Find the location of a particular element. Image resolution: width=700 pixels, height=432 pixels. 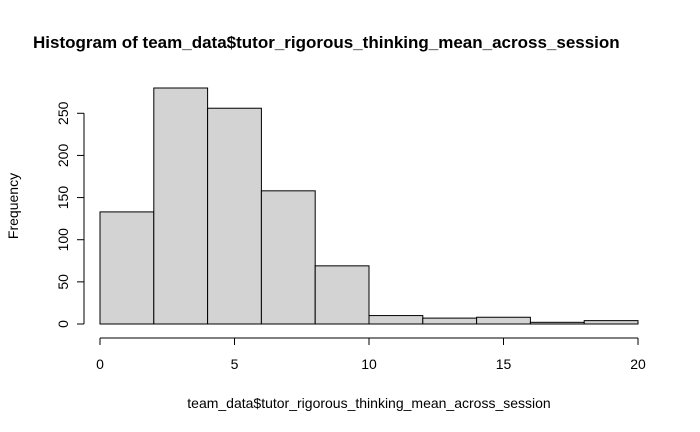

y-tick-label: 200 is located at coordinates (63, 156).